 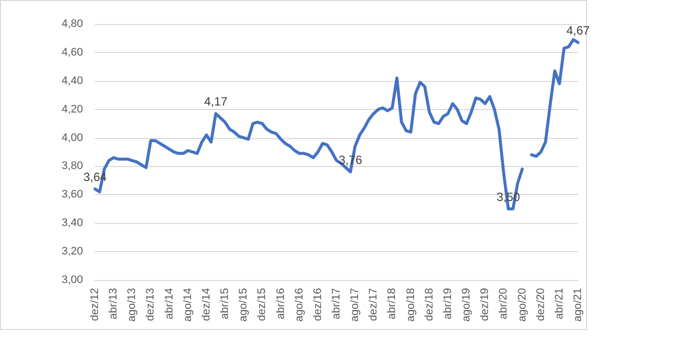 What do you see at coordinates (114, 304) in the screenshot?
I see `x-tick-label: abr/13` at bounding box center [114, 304].